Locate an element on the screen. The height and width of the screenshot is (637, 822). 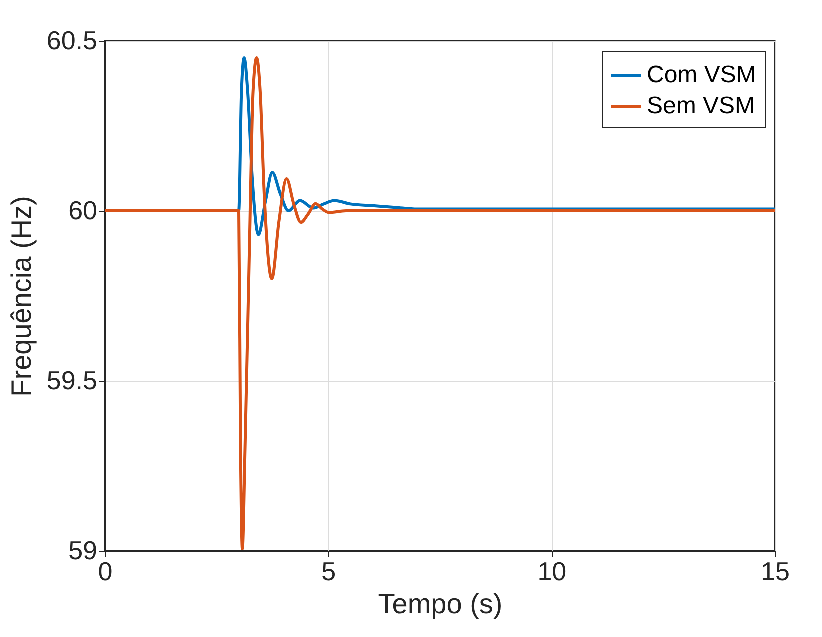
x-tick-label: 5 is located at coordinates (329, 571).